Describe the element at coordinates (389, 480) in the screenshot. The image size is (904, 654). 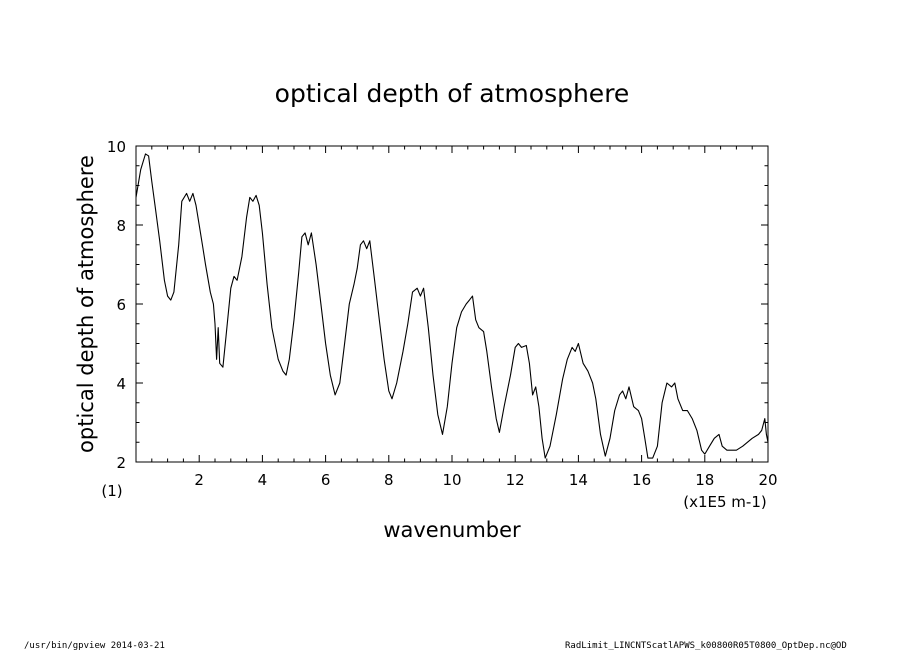
I see `x-tick-label: 8` at that location.